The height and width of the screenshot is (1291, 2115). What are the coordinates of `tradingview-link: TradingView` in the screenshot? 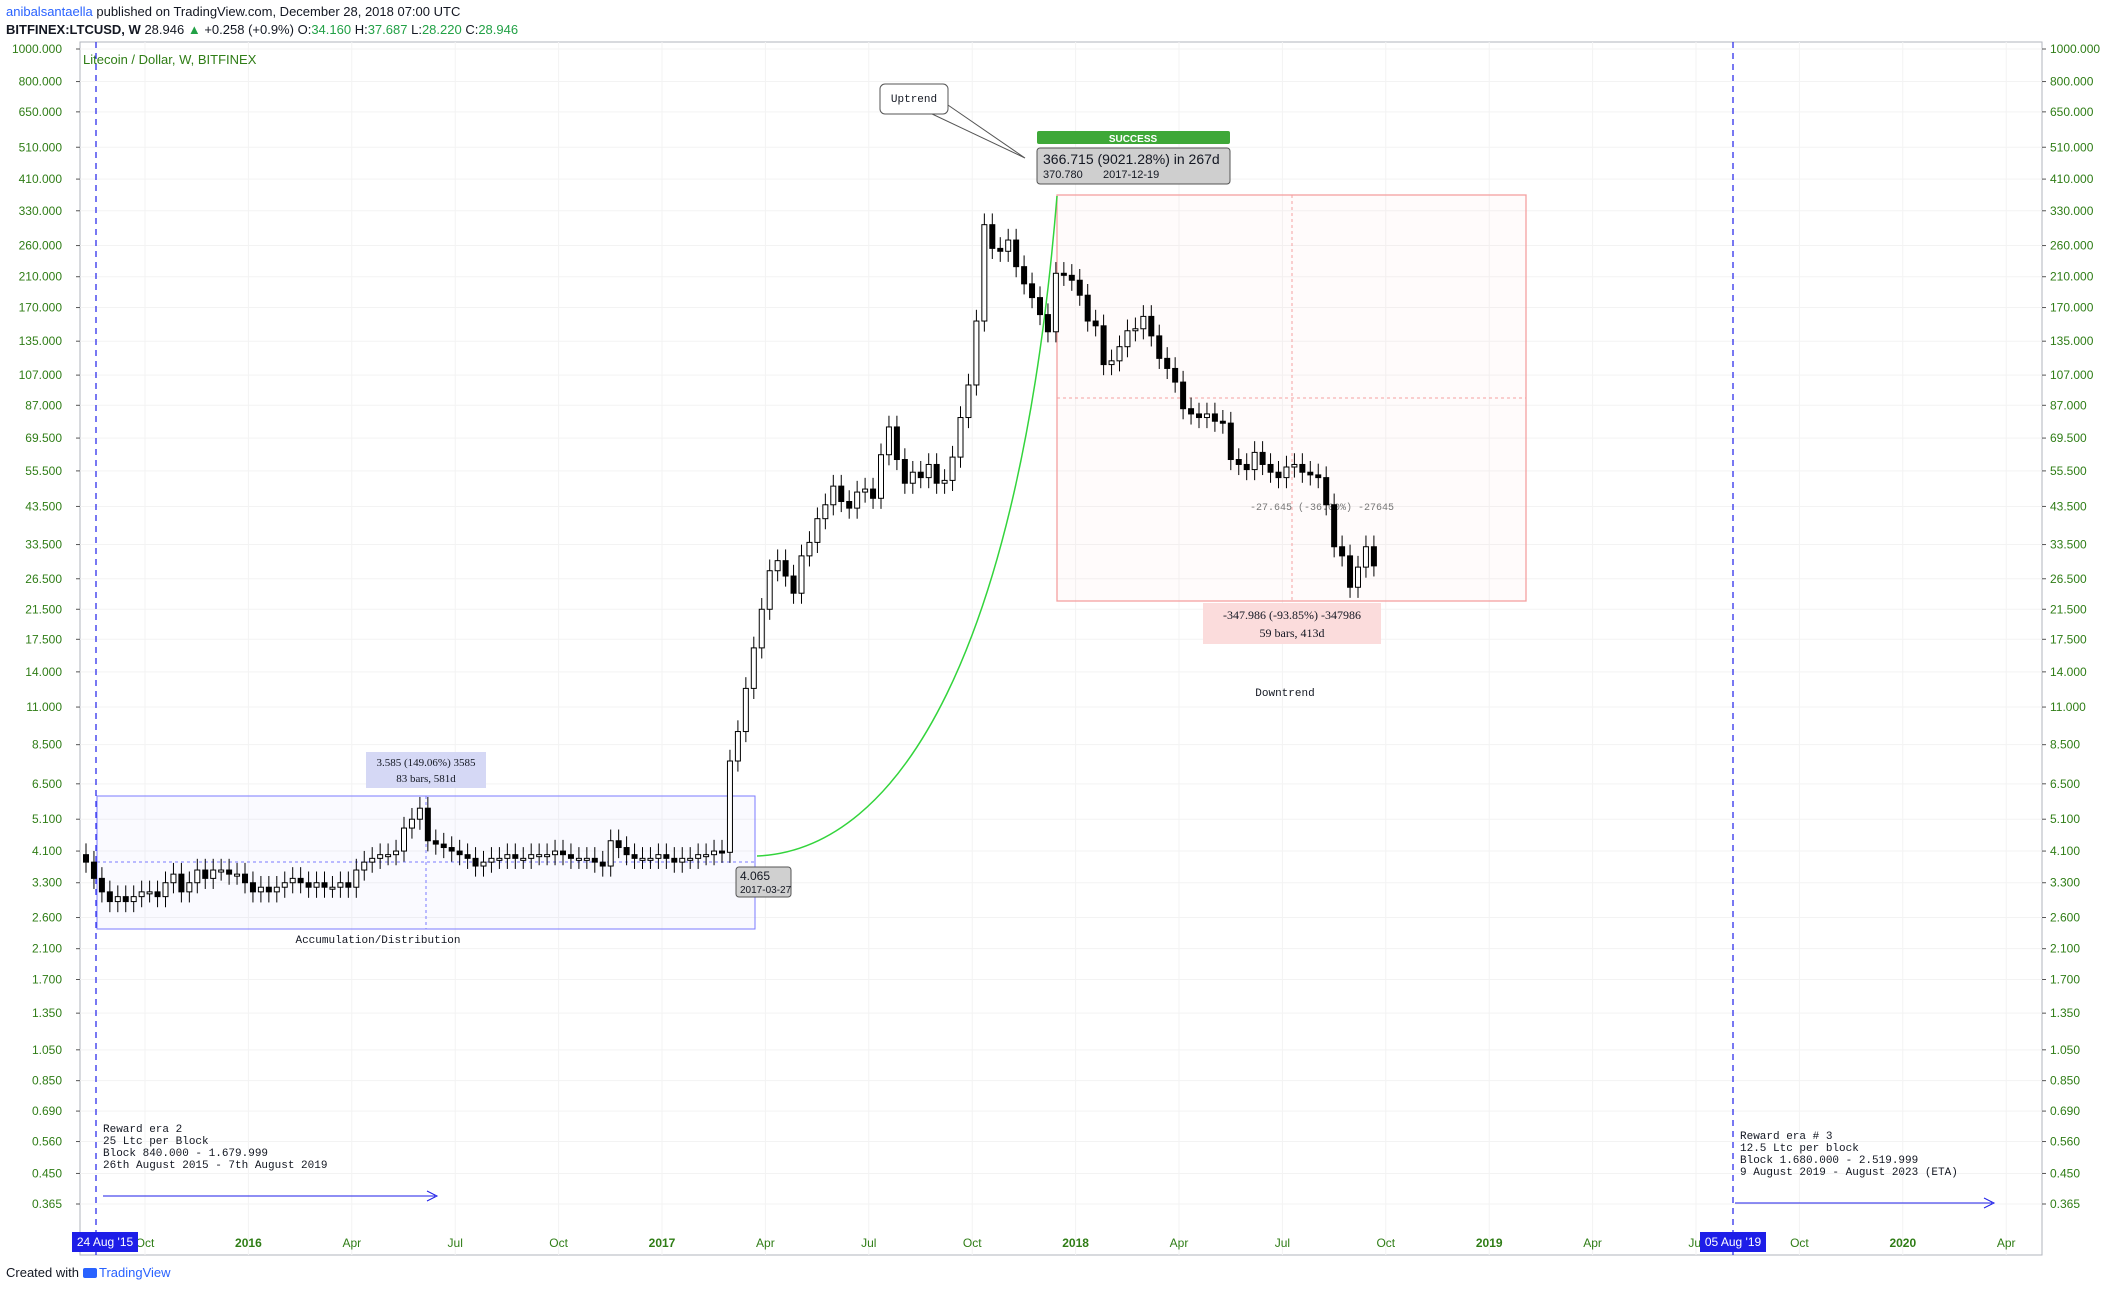 It's located at (134, 1272).